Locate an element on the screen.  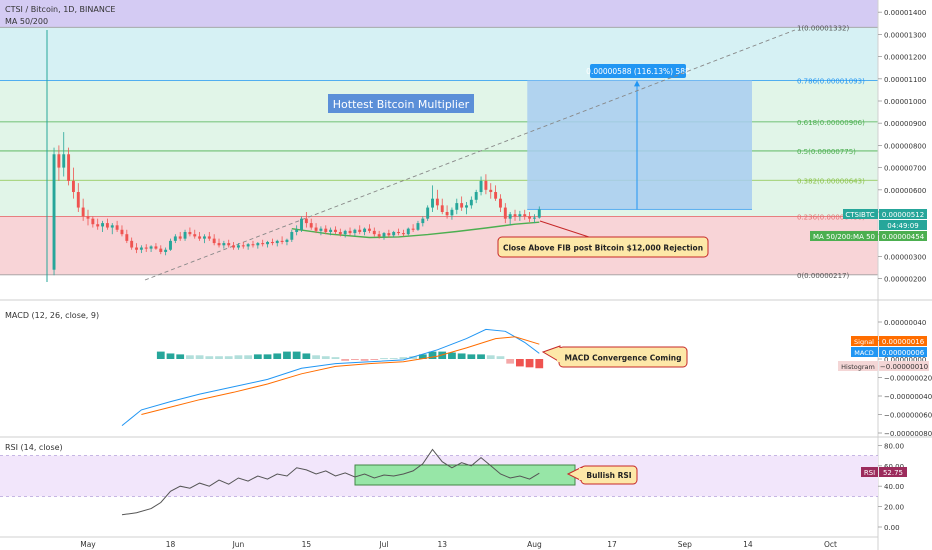
rsi-title: RSI (14, close) is located at coordinates (34, 447).